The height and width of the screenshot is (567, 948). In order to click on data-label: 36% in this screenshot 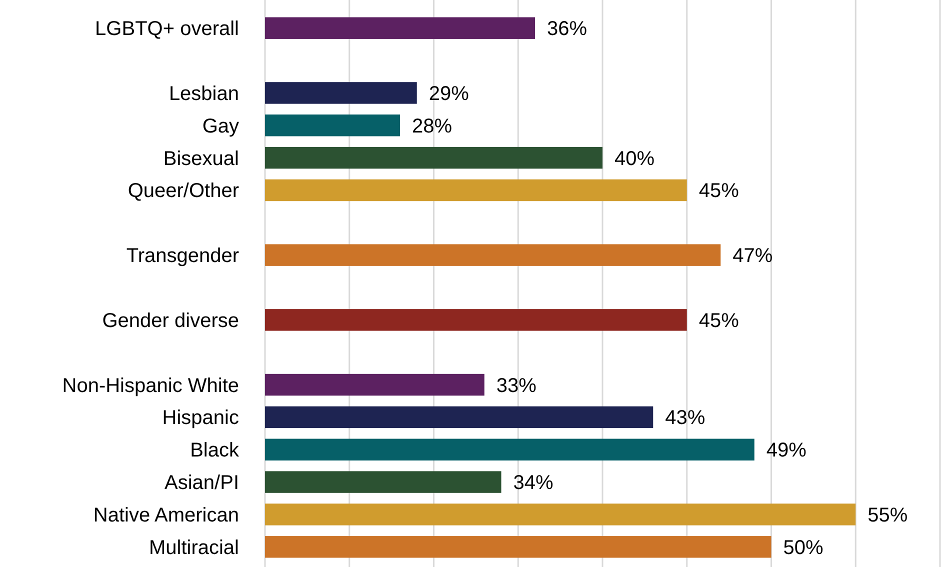, I will do `click(567, 29)`.